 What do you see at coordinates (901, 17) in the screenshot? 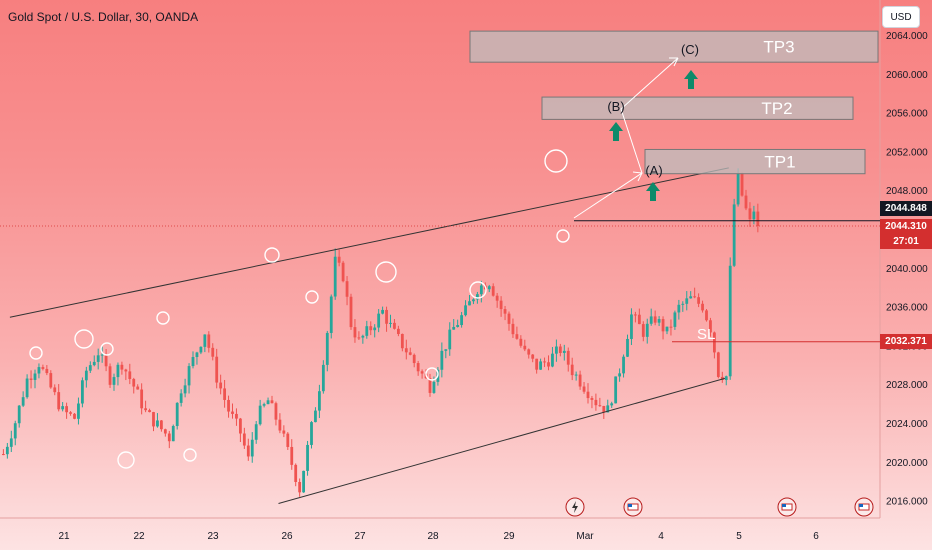
I see `currency-button: USD` at bounding box center [901, 17].